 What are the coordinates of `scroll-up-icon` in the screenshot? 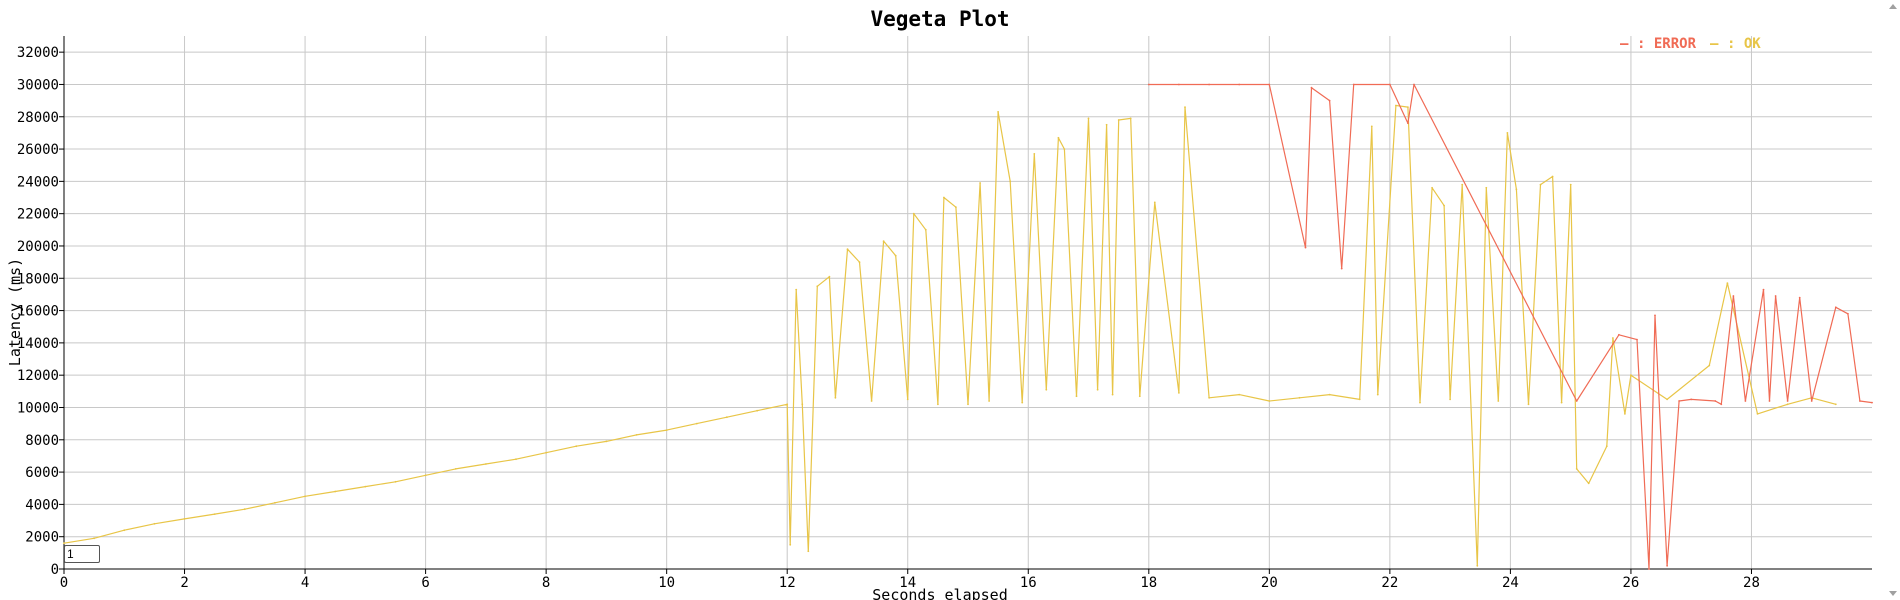 It's located at (1893, 6).